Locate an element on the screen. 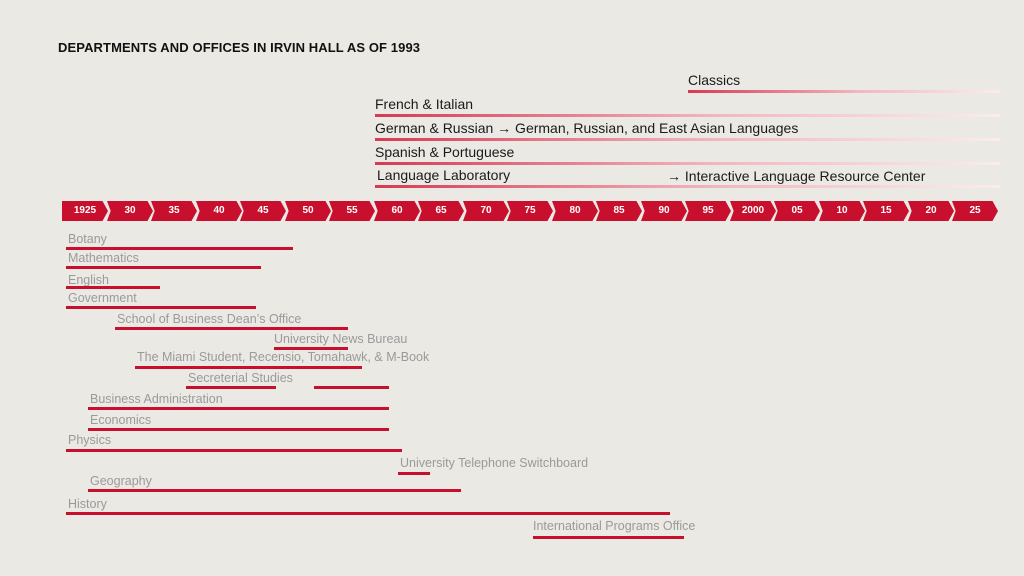  label-french-italian: French & Italian is located at coordinates (424, 104).